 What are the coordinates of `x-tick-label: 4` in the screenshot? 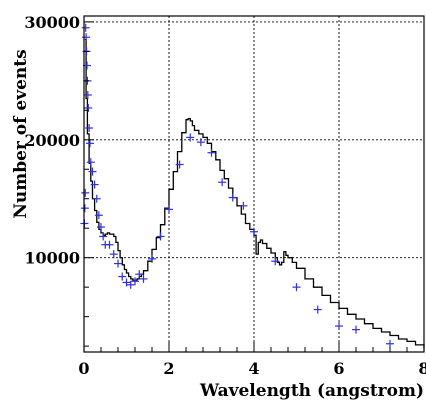 It's located at (253, 368).